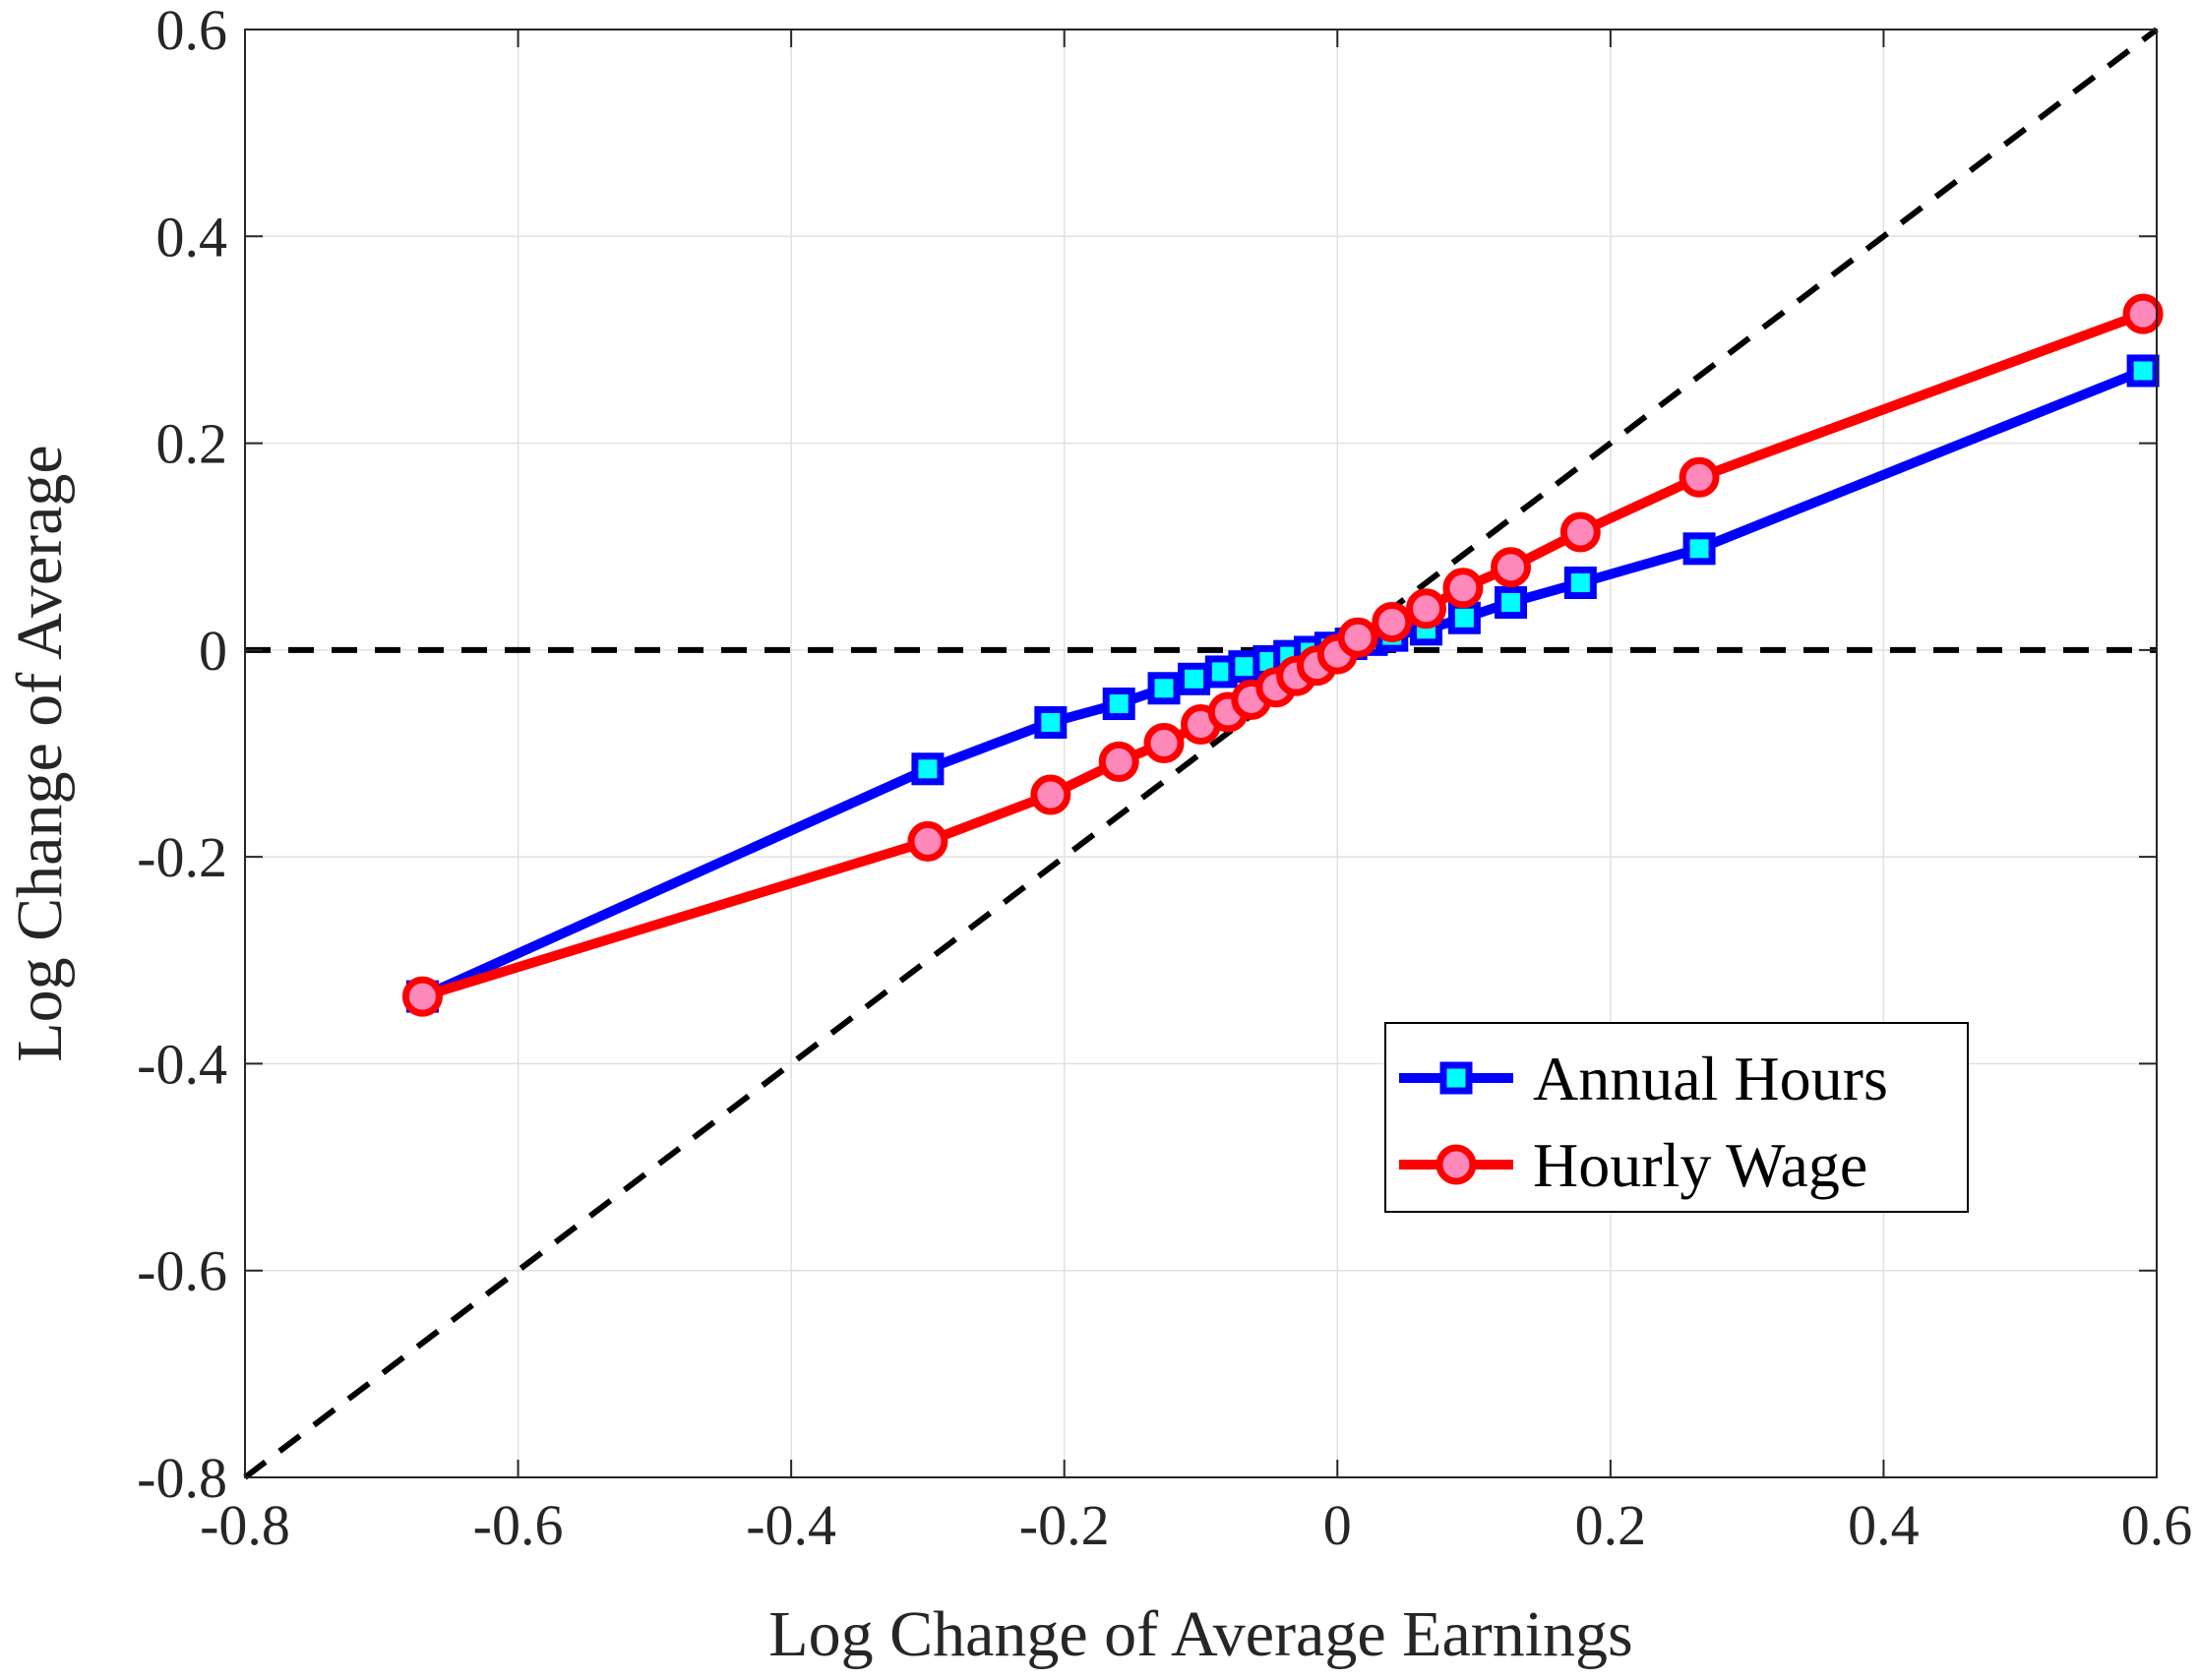  I want to click on legend: Annual Hours Hourly Wage, so click(1676, 1117).